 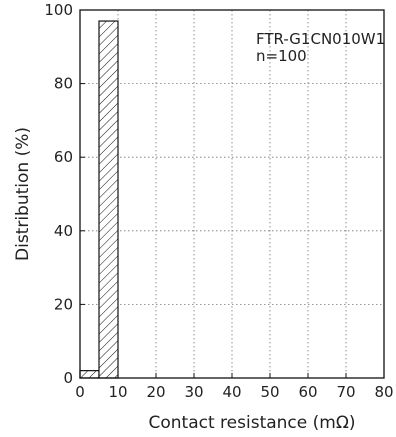 What do you see at coordinates (23, 194) in the screenshot?
I see `y-axis-label: Distribution (%)` at bounding box center [23, 194].